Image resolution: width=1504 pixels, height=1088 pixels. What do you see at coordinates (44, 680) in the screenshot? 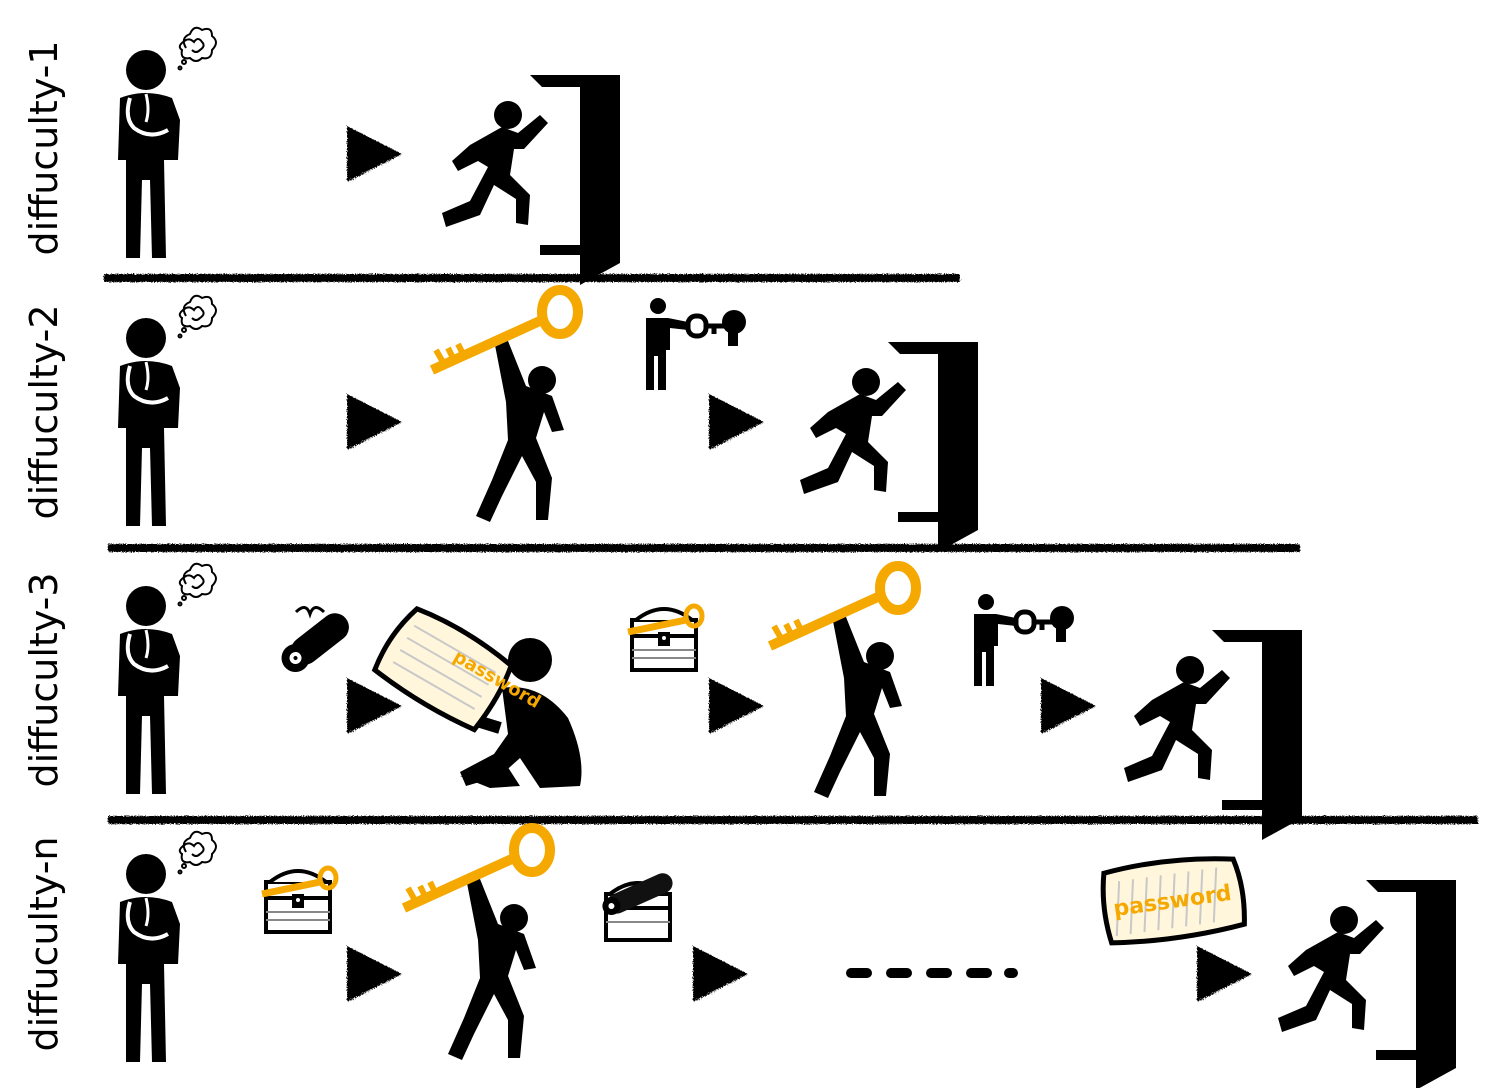
I see `row-label-3: diffuculty-3` at bounding box center [44, 680].